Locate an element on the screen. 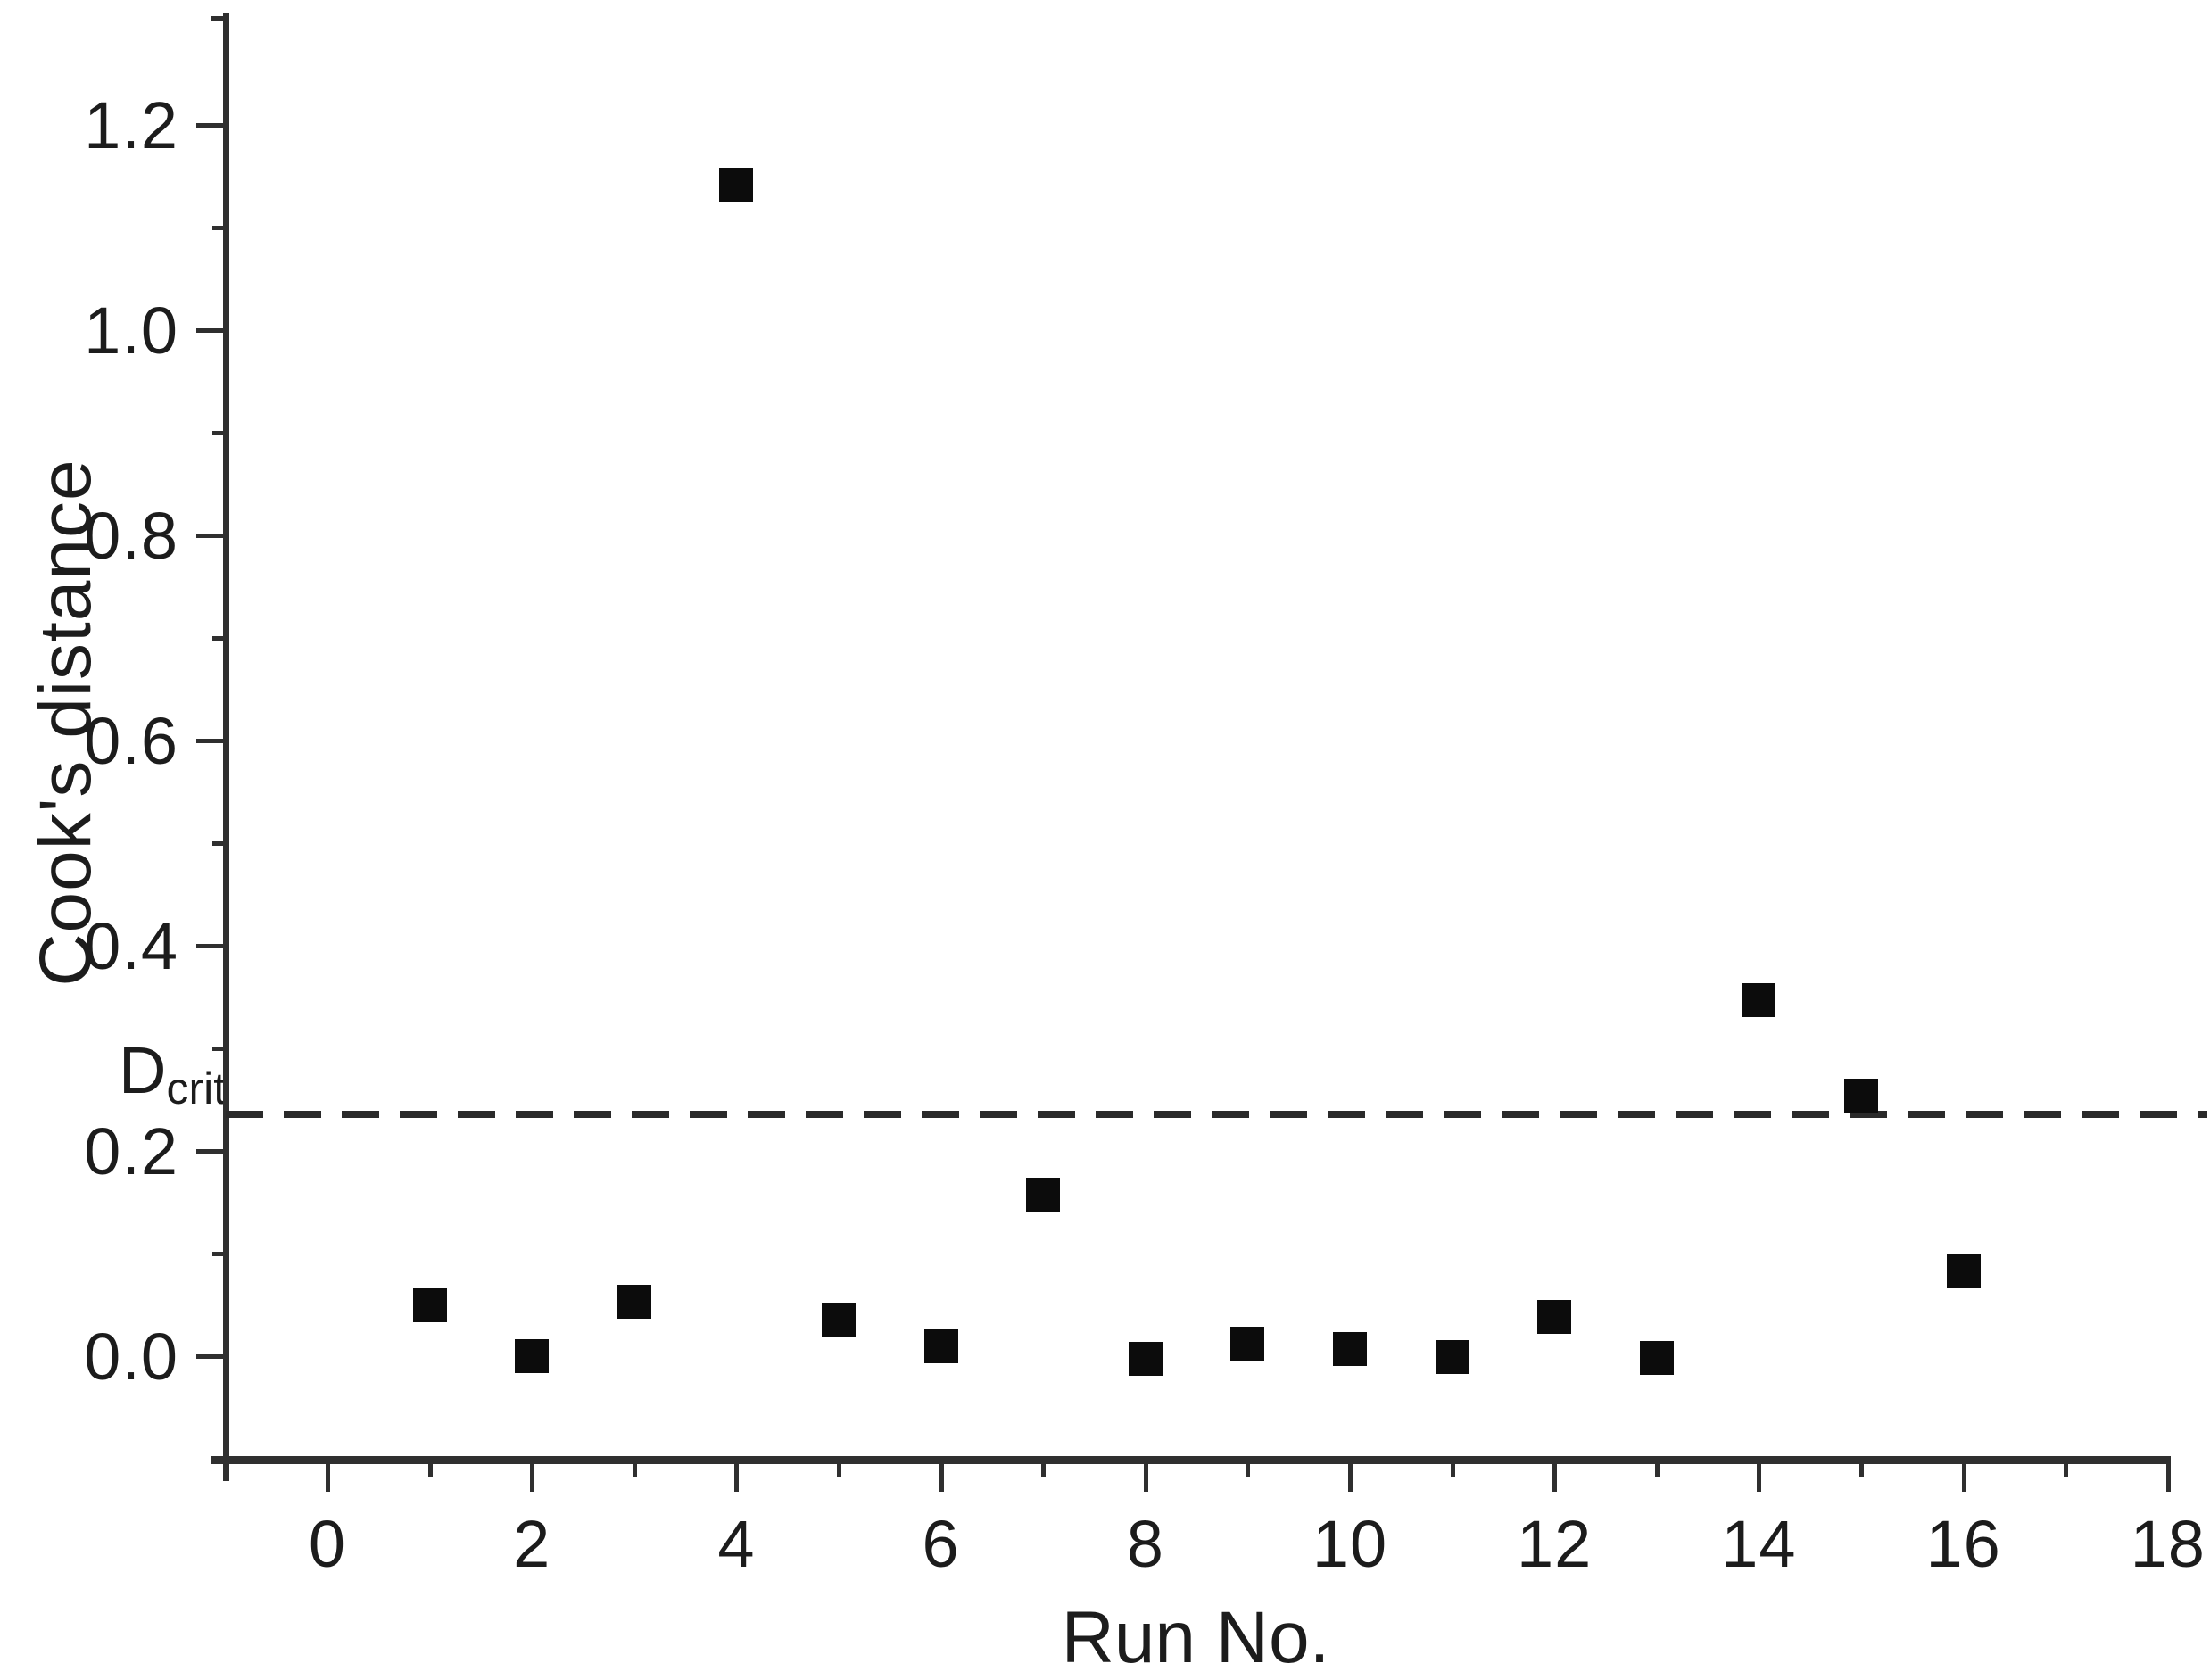 The height and width of the screenshot is (1680, 2210). dcrit-threshold-label: Dcrit is located at coordinates (172, 1073).